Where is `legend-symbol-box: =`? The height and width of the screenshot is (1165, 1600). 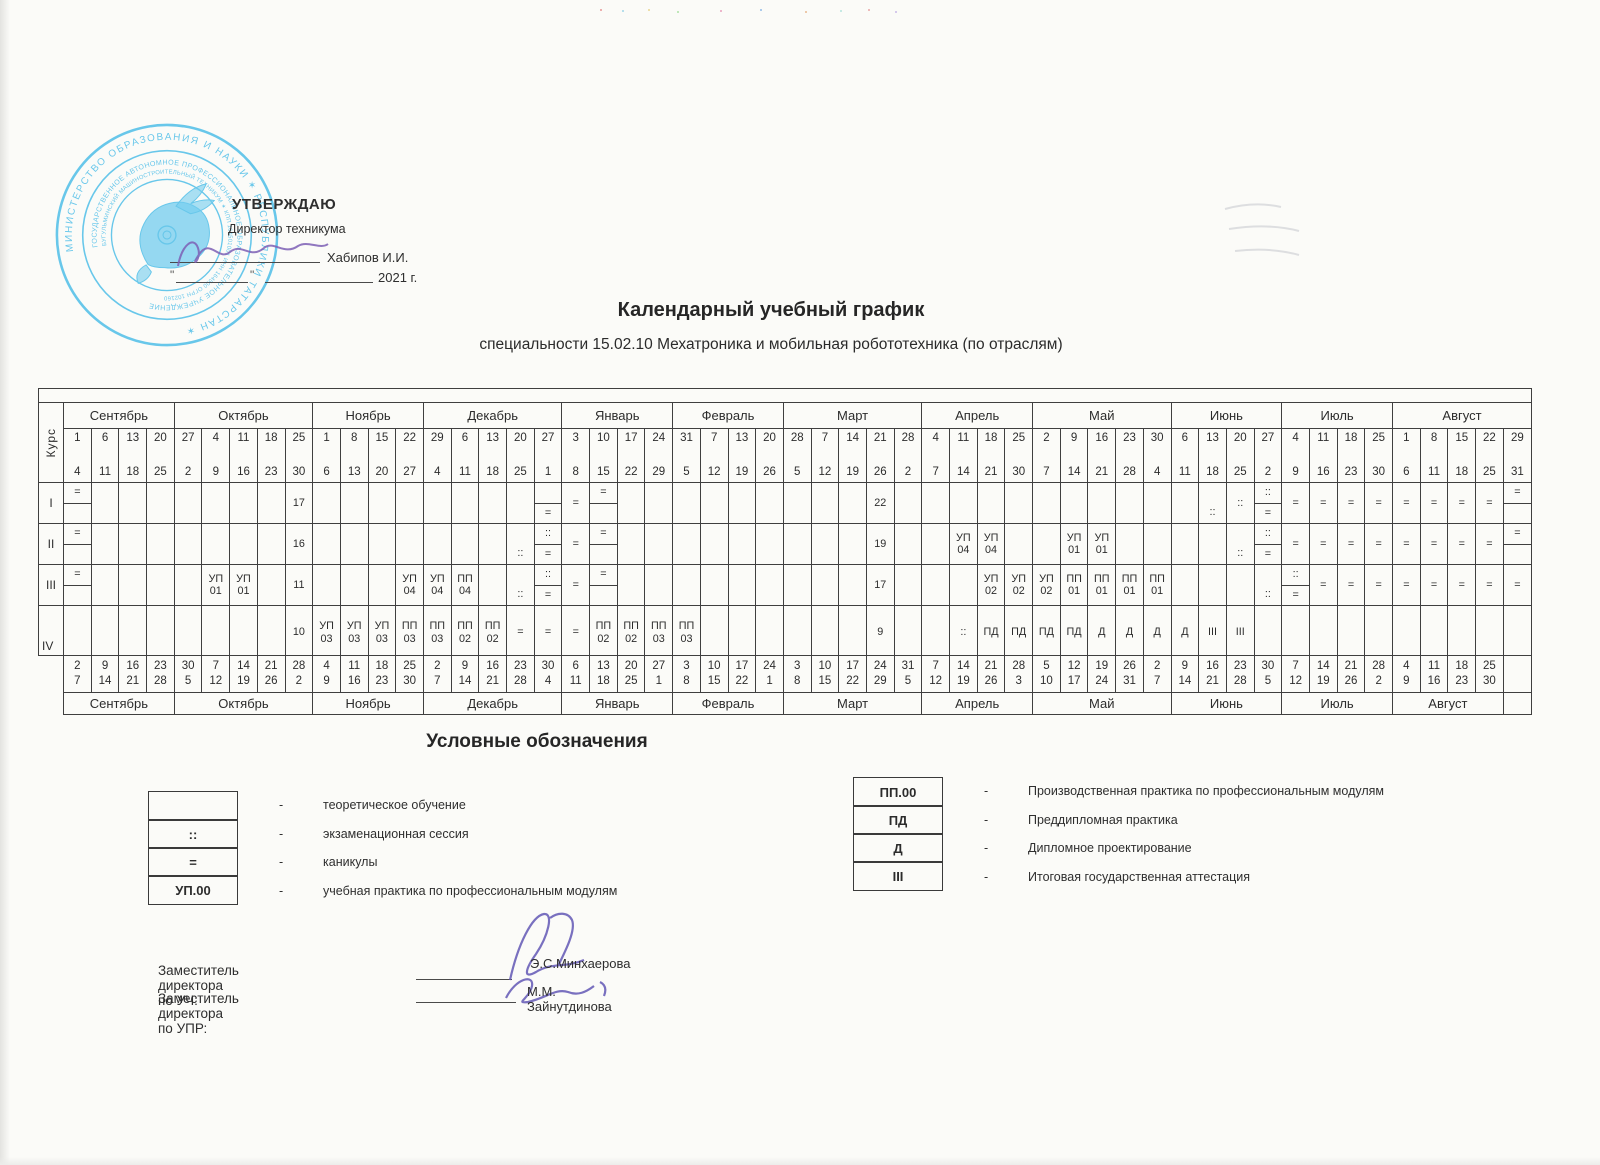 legend-symbol-box: = is located at coordinates (193, 862).